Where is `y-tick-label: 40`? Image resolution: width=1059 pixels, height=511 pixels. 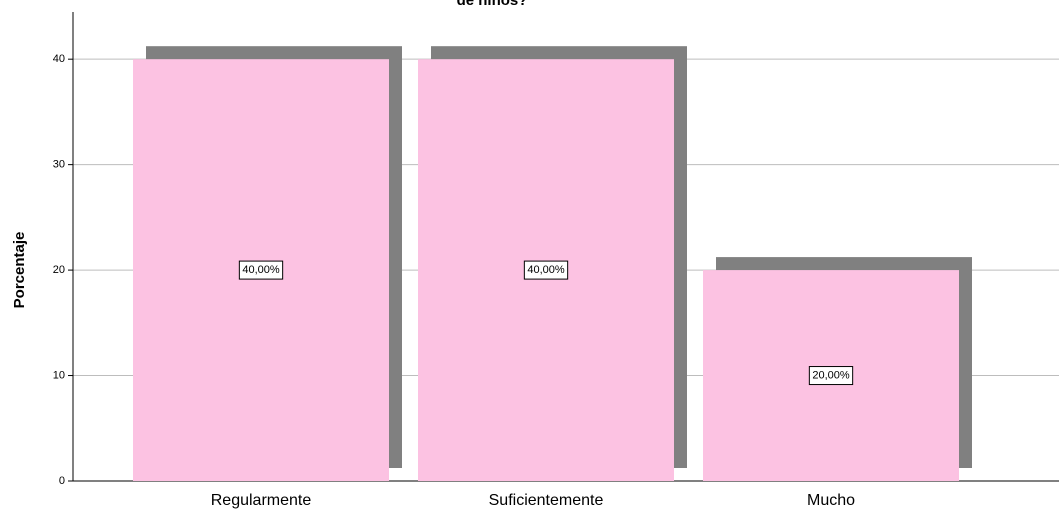 y-tick-label: 40 is located at coordinates (59, 59).